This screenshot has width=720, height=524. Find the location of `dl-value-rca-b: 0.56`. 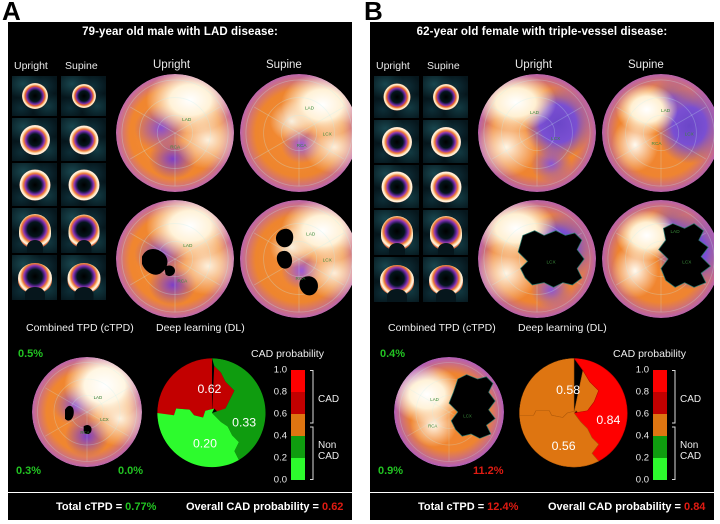

dl-value-rca-b: 0.56 is located at coordinates (564, 446).